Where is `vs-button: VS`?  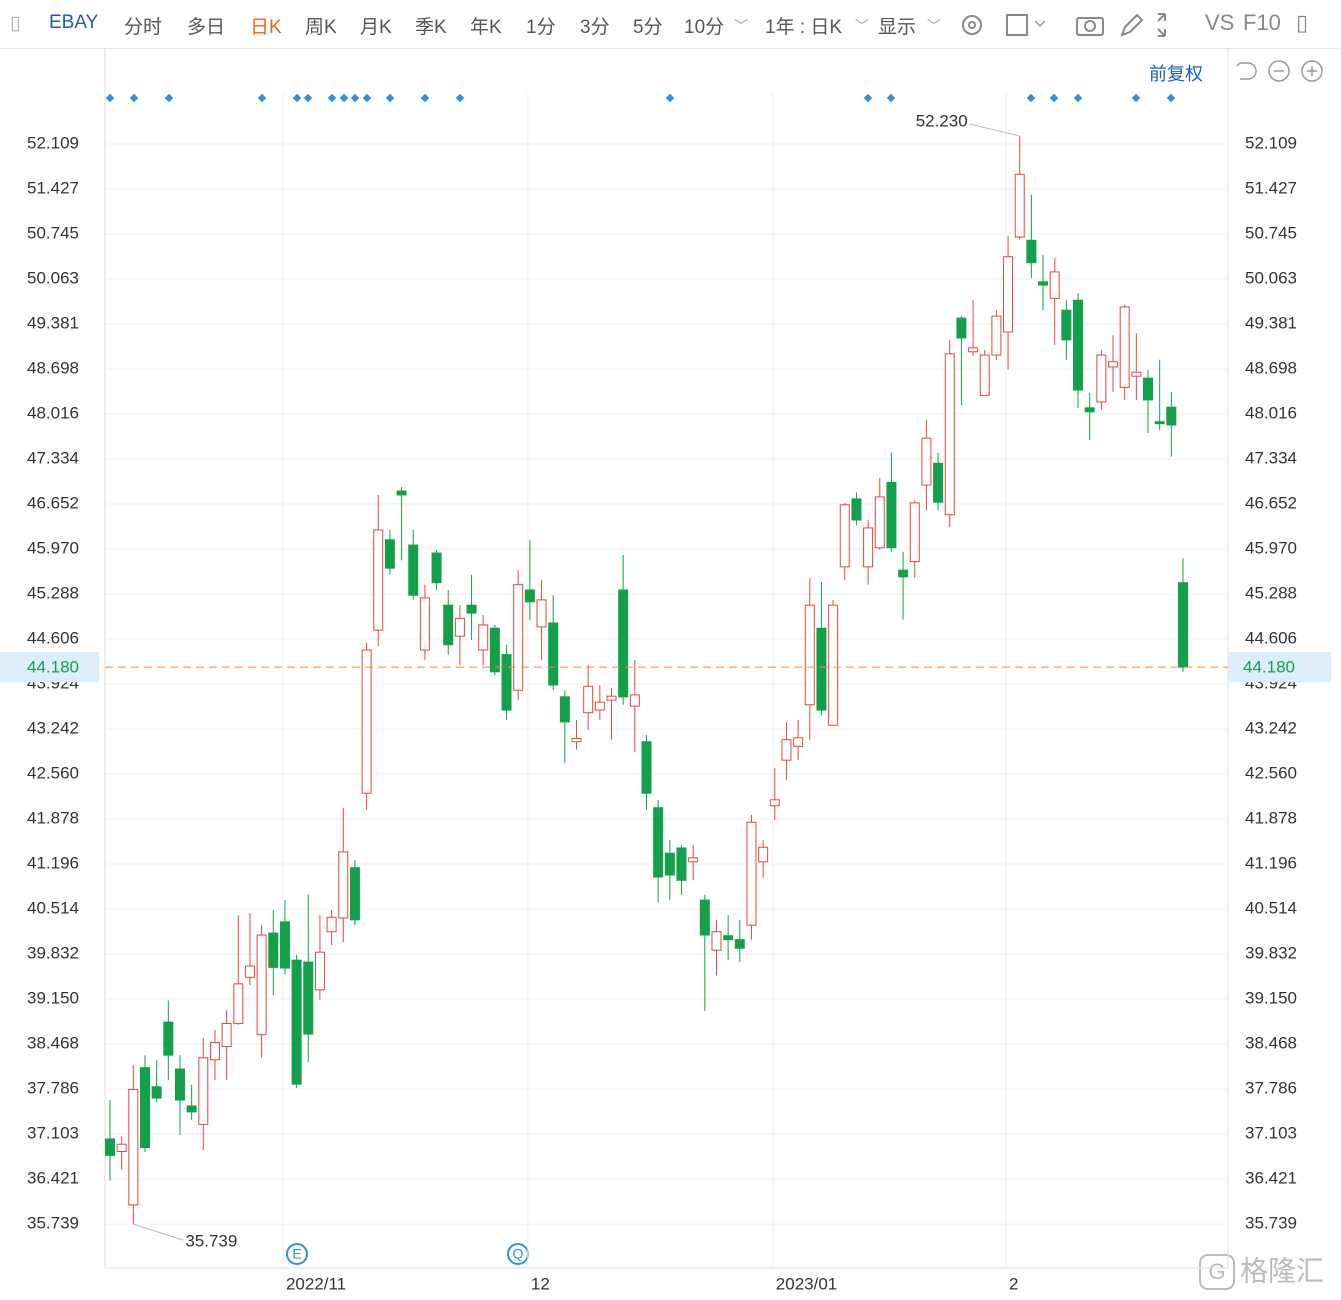 vs-button: VS is located at coordinates (1220, 22).